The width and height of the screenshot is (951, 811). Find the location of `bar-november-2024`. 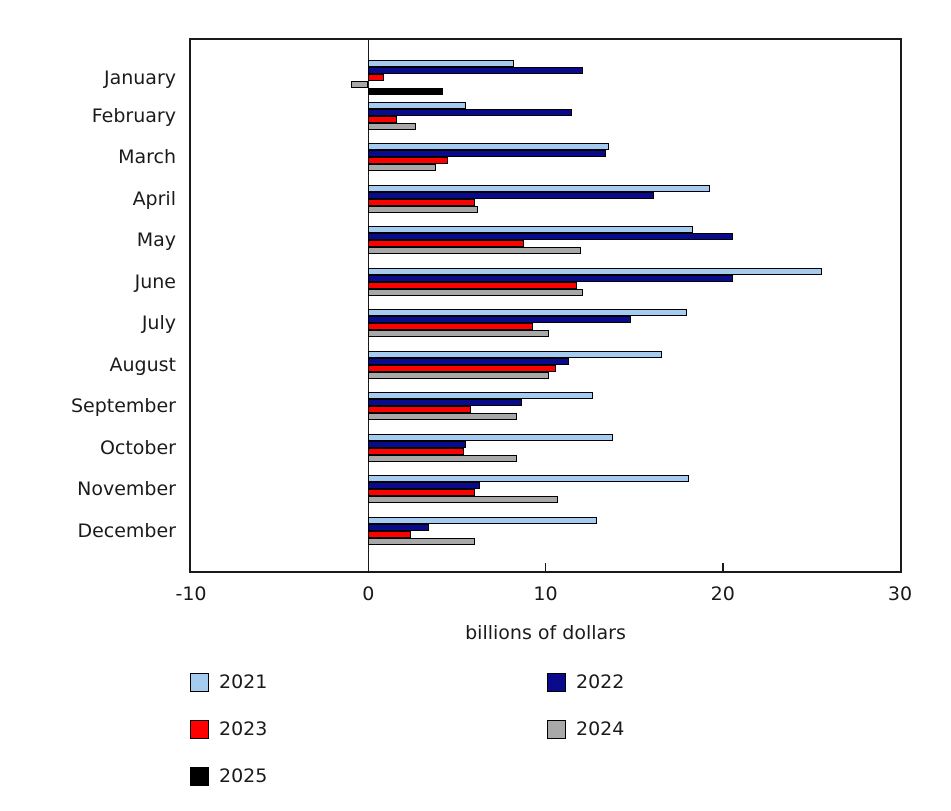

bar-november-2024 is located at coordinates (463, 499).